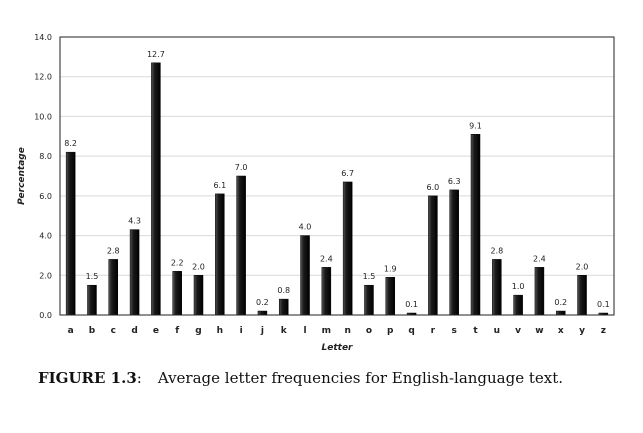 This screenshot has height=433, width=643. What do you see at coordinates (390, 331) in the screenshot?
I see `x-tick-label-p: p` at bounding box center [390, 331].